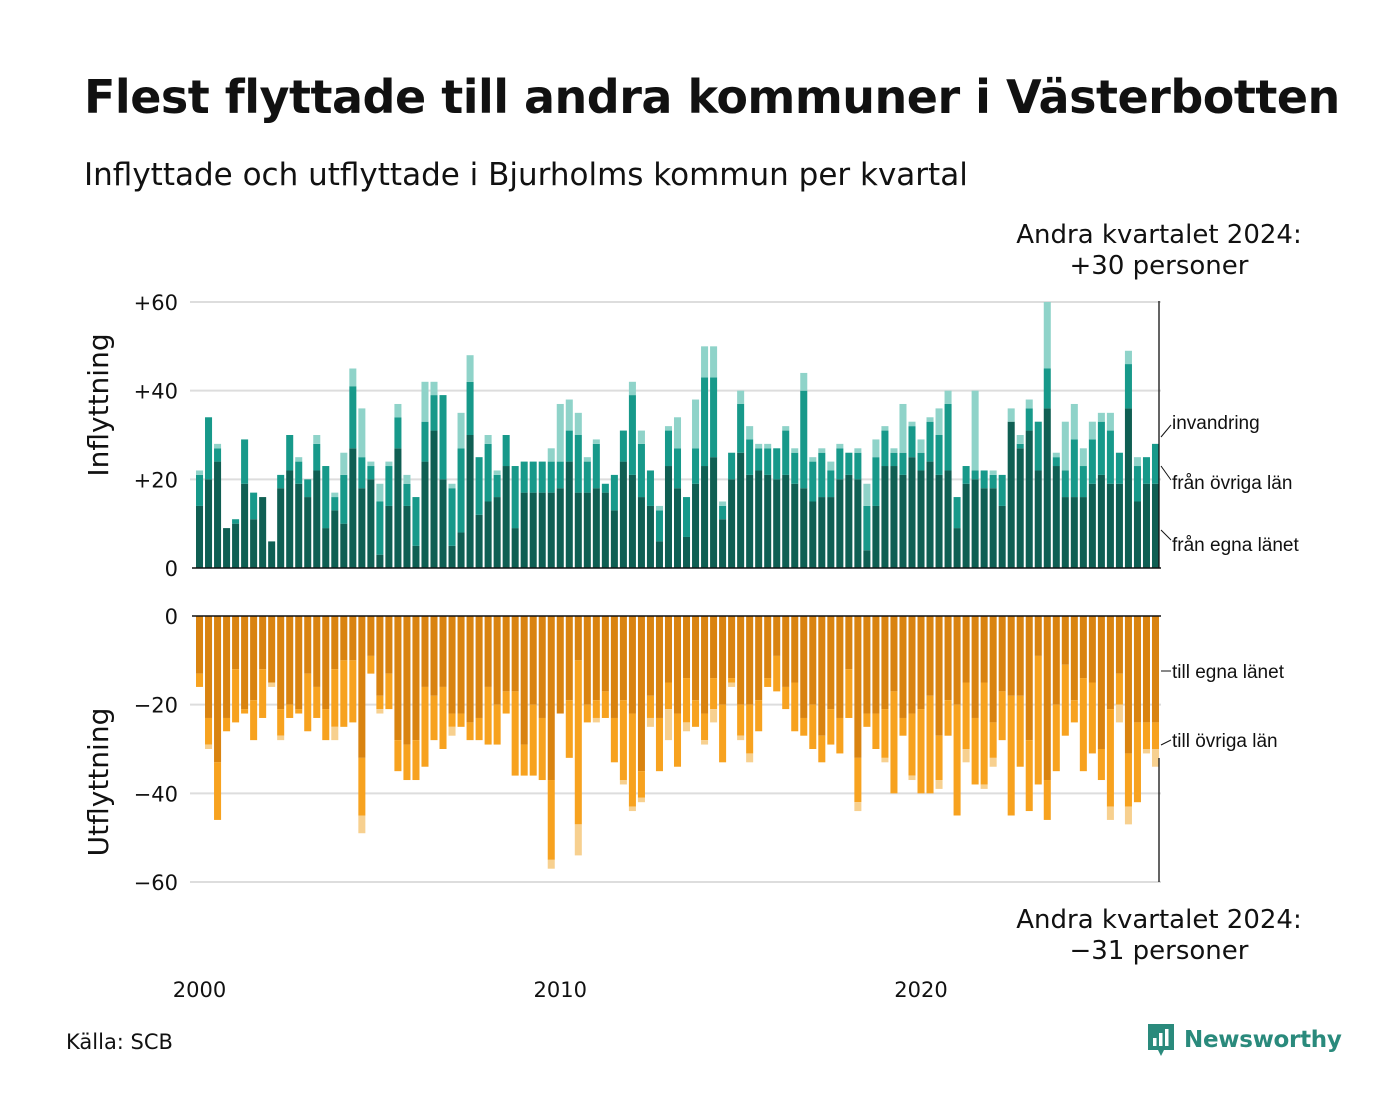 The width and height of the screenshot is (1400, 1120). What do you see at coordinates (1359, 540) in the screenshot?
I see `label-clip-mask` at bounding box center [1359, 540].